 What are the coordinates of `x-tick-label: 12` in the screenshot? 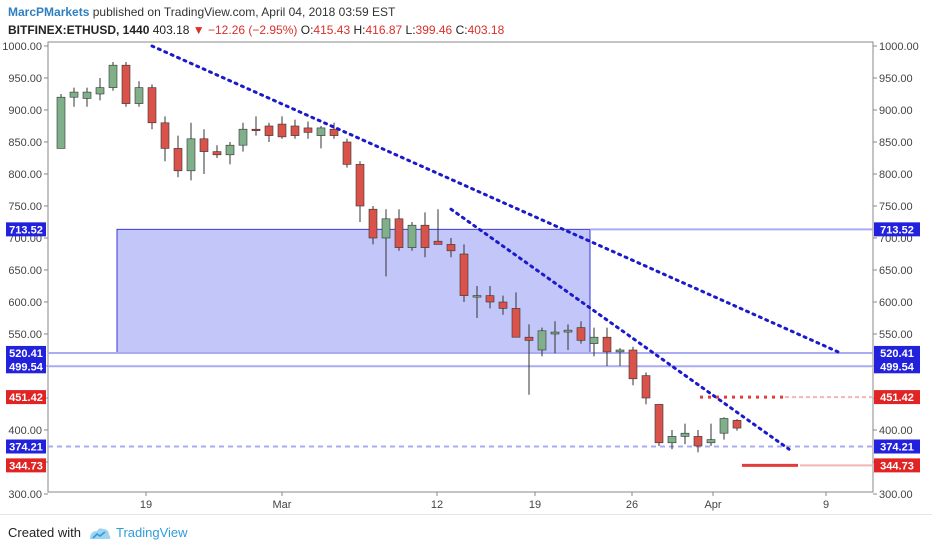 It's located at (437, 505).